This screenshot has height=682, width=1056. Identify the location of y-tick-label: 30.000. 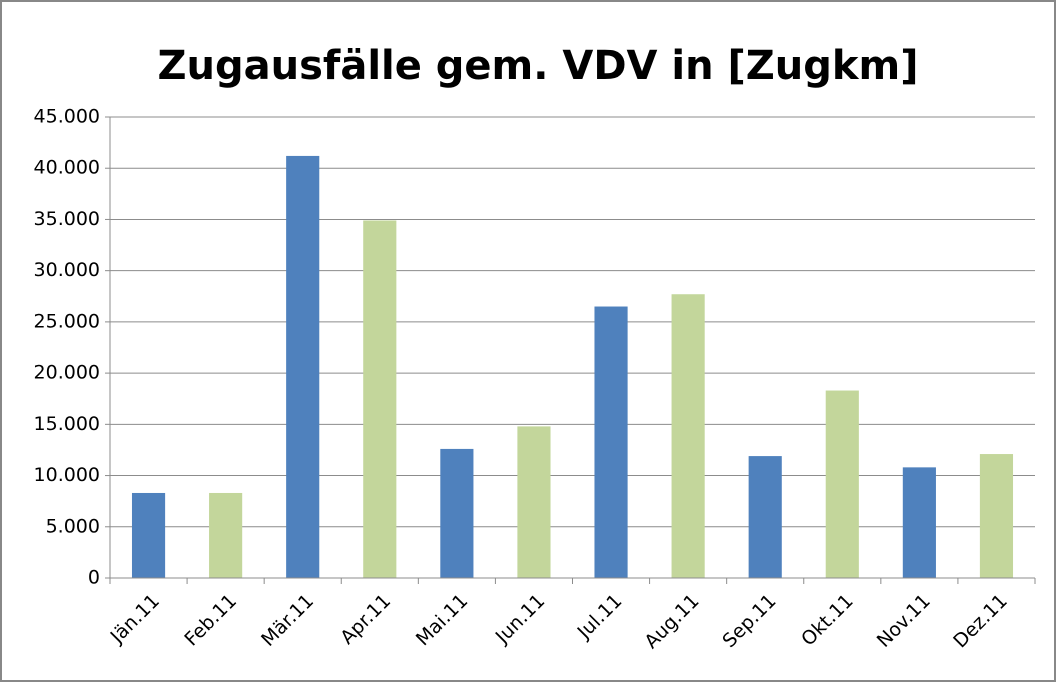
(67, 270).